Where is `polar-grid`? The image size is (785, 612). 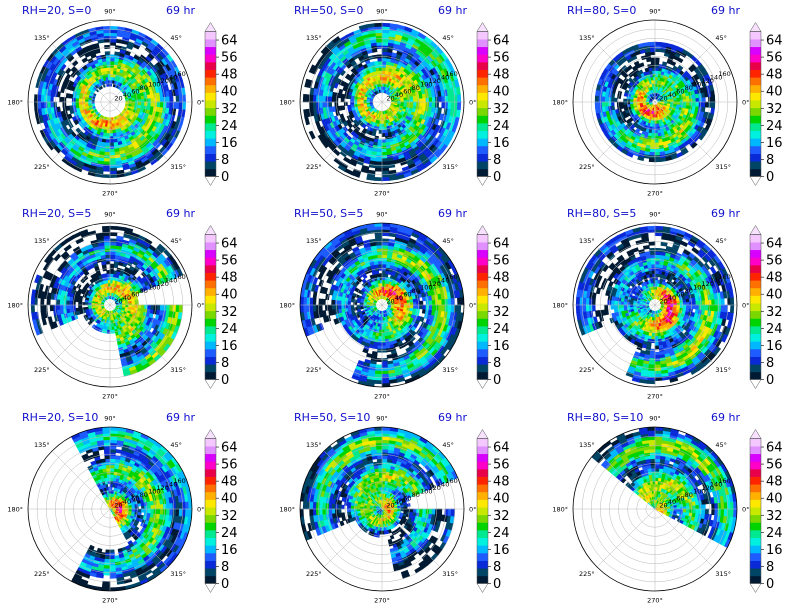
polar-grid is located at coordinates (655, 102).